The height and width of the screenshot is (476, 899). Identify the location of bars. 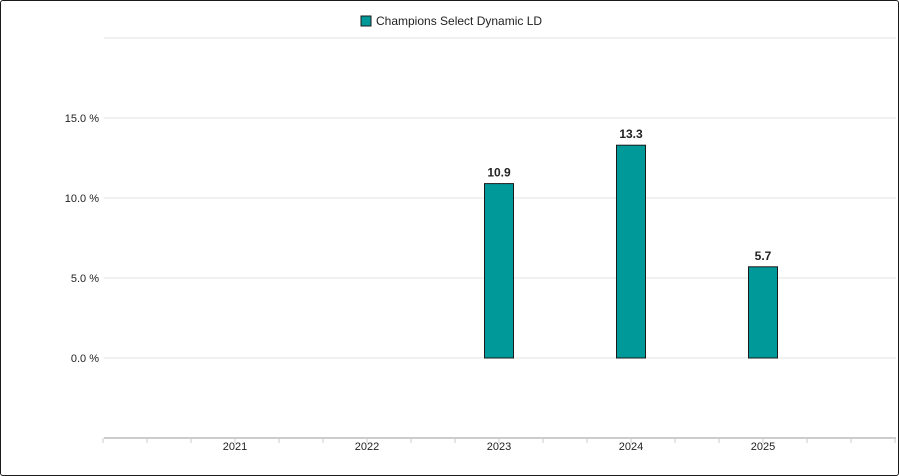
(631, 251).